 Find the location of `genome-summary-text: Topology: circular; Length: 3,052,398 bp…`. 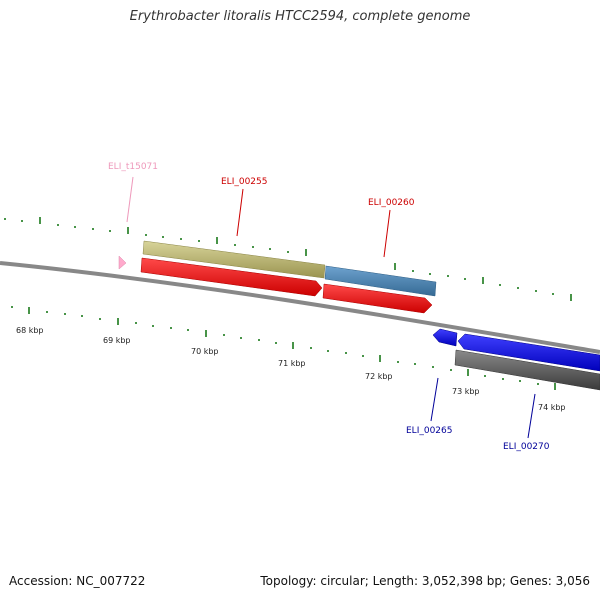

genome-summary-text: Topology: circular; Length: 3,052,398 bp… is located at coordinates (425, 581).